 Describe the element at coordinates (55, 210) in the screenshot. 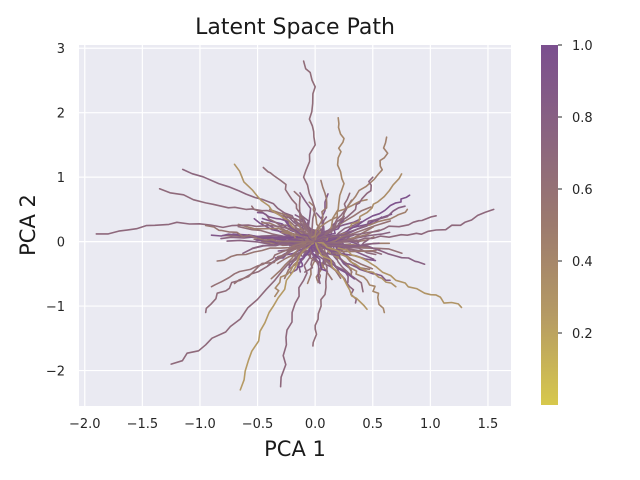

I see `y-tick-labels: −2 −1 0 1 2 3` at that location.